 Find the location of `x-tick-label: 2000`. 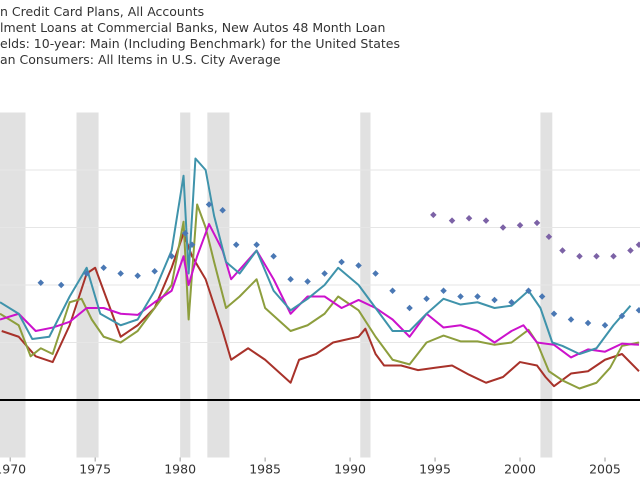

x-tick-label: 2000 is located at coordinates (520, 469).